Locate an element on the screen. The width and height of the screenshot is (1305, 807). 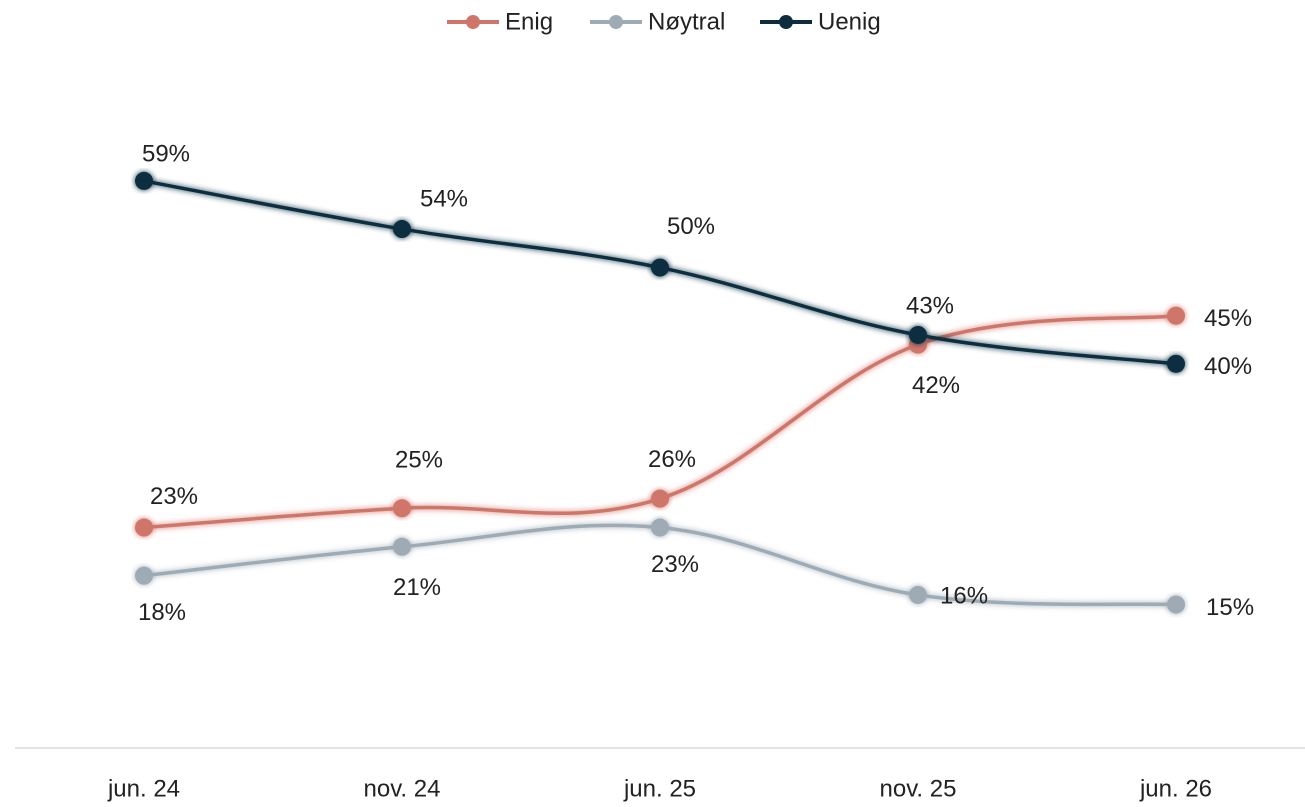
data-label: 21% is located at coordinates (417, 587).